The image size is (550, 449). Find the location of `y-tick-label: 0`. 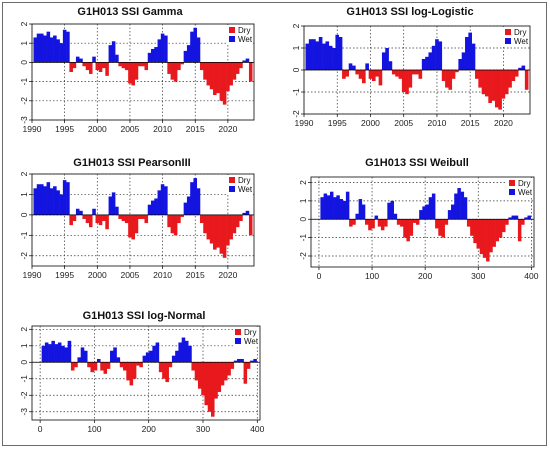

y-tick-label: 0 is located at coordinates (24, 362).